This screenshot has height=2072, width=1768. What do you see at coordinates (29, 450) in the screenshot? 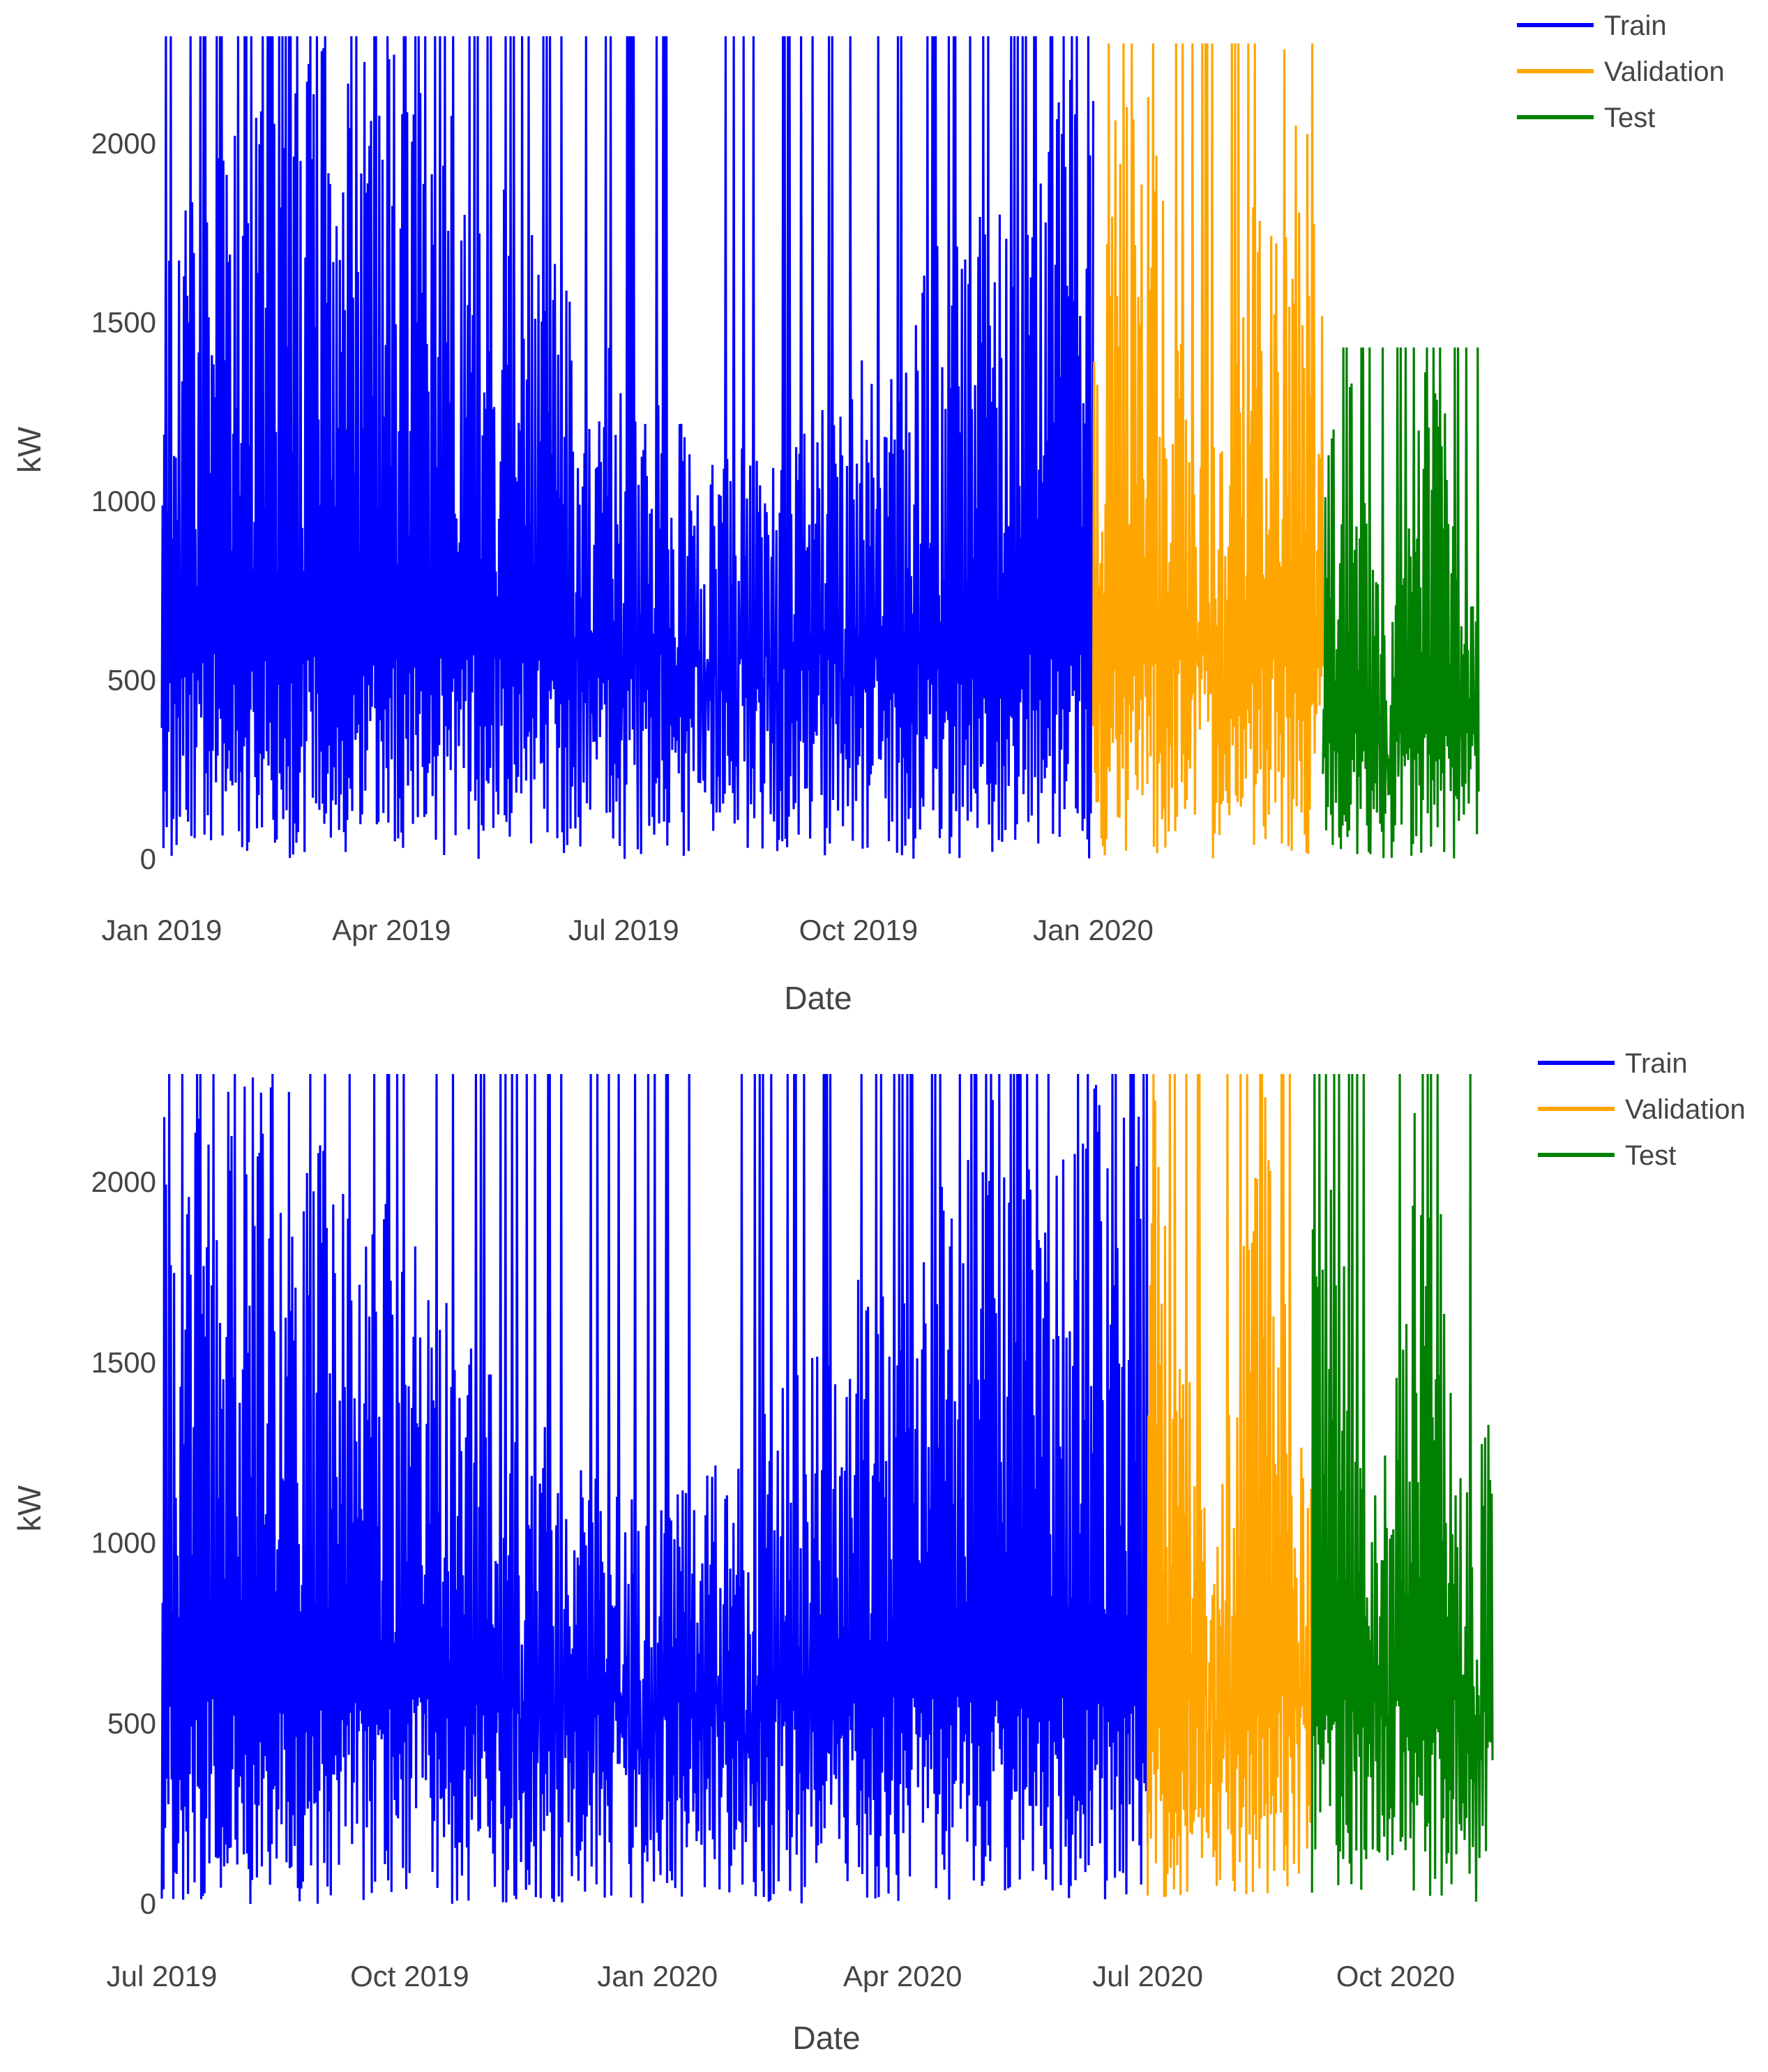
I see `y-axis-title-top: kW` at bounding box center [29, 450].